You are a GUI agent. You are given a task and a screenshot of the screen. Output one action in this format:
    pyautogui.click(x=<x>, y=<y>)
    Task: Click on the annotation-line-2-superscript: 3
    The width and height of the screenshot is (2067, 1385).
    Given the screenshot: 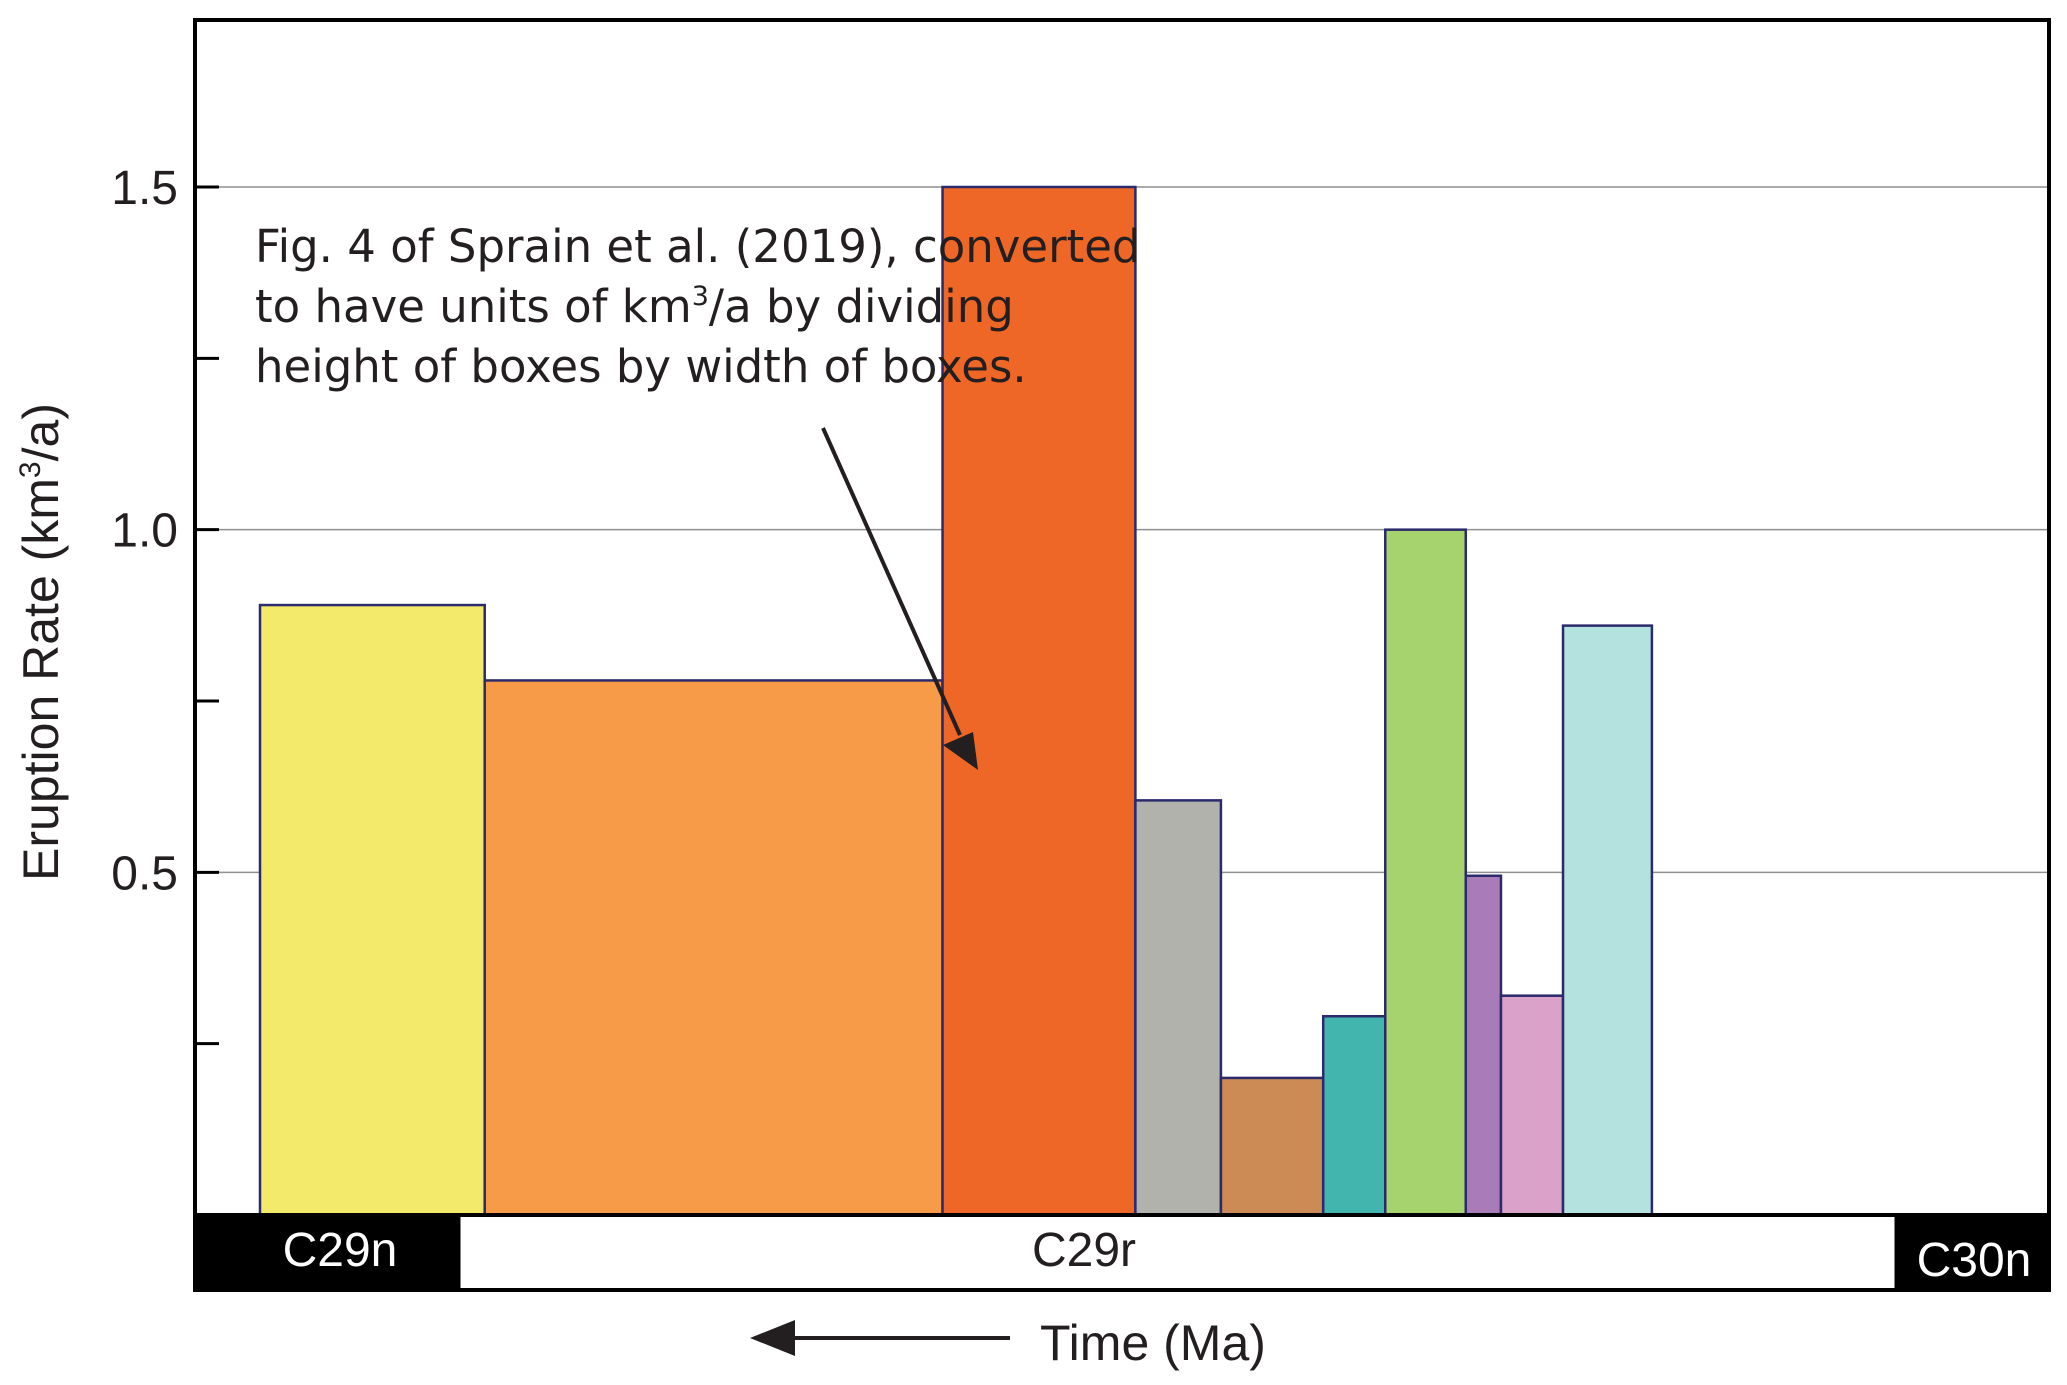 What is the action you would take?
    pyautogui.click(x=700, y=296)
    